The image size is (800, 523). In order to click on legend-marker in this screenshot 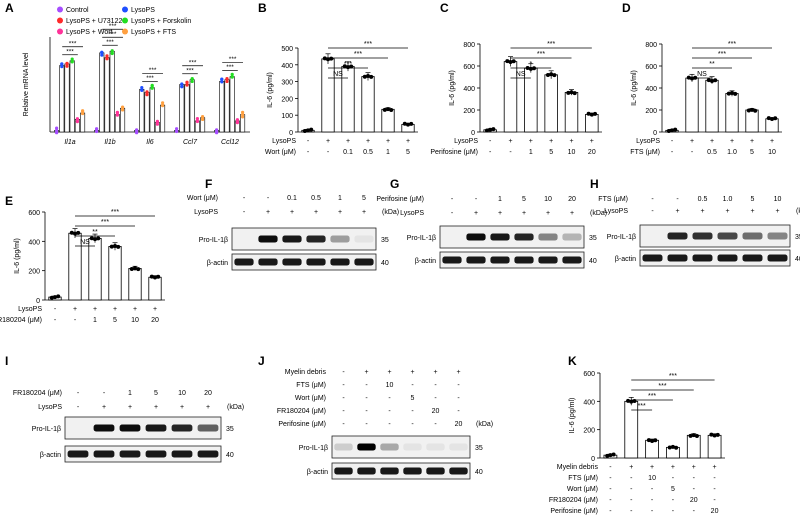, I will do `click(125, 9)`.